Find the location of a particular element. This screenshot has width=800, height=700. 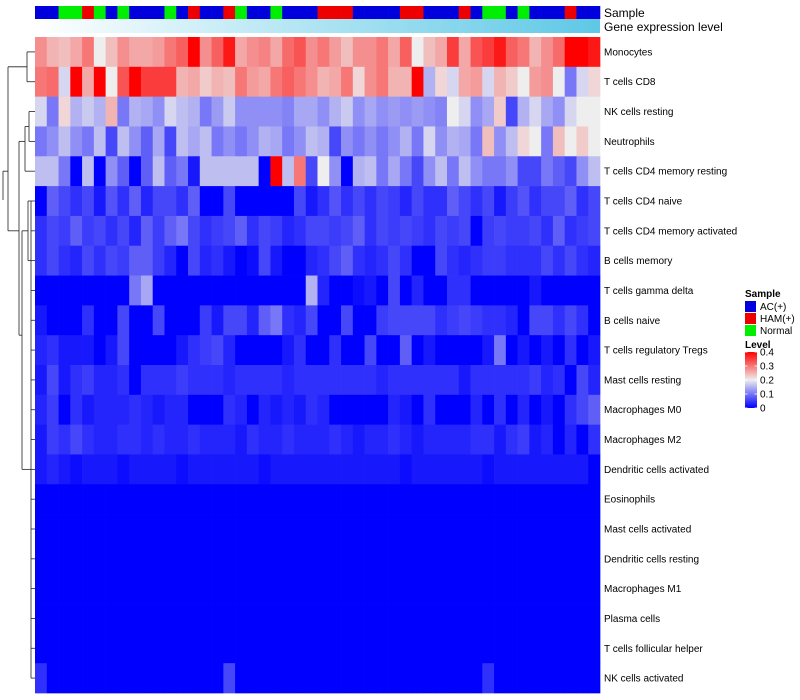

gene-expression-annot-bar is located at coordinates (317, 26).